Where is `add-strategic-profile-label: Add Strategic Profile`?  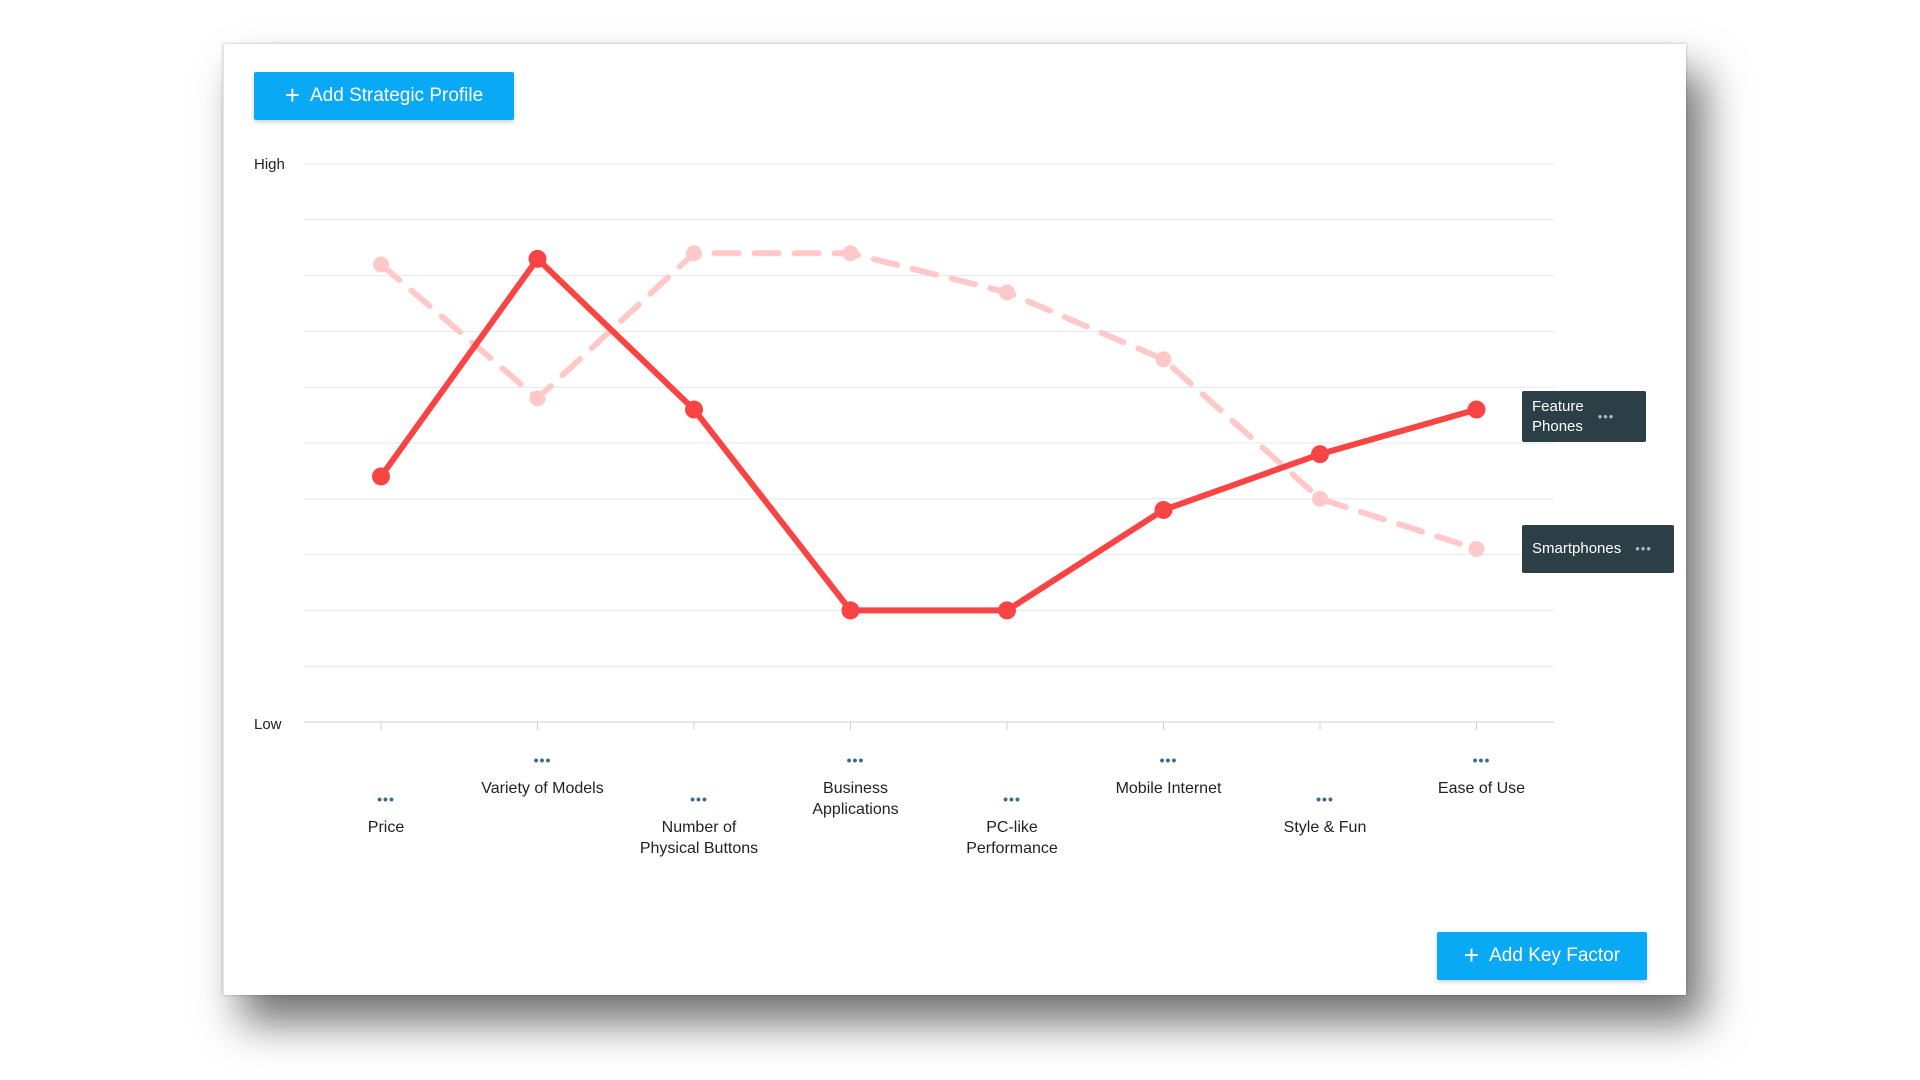
add-strategic-profile-label: Add Strategic Profile is located at coordinates (396, 95).